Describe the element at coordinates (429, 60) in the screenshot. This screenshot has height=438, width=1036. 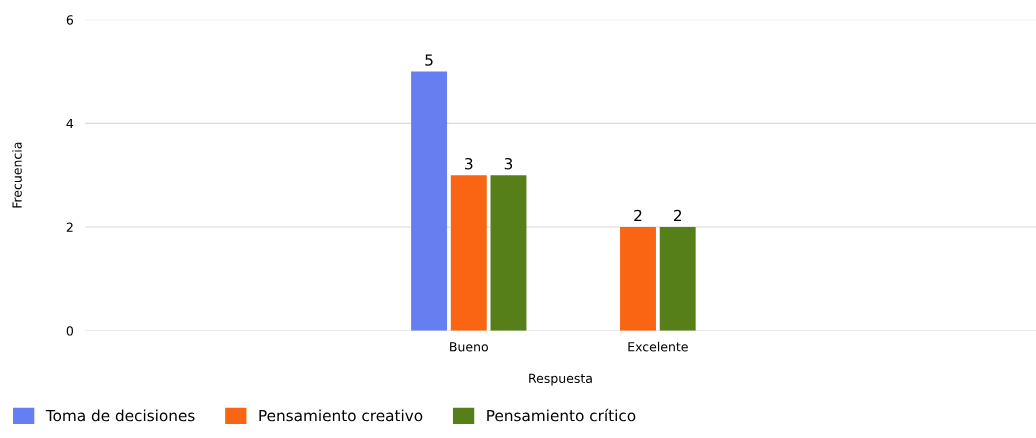
I see `data-label: 5` at that location.